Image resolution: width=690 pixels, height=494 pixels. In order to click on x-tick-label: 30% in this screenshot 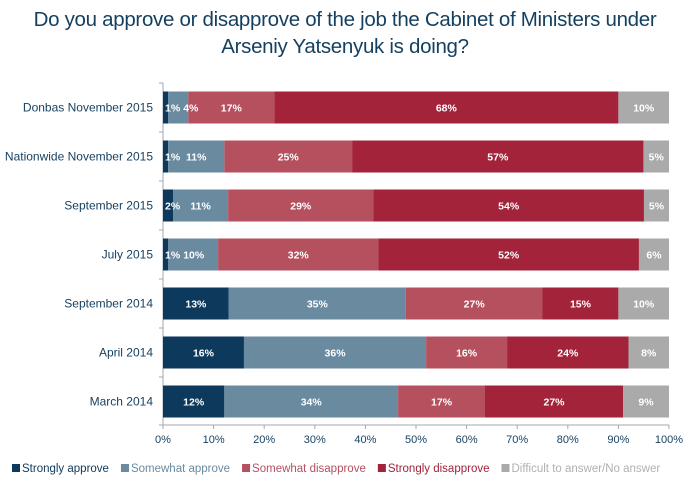, I will do `click(315, 440)`.